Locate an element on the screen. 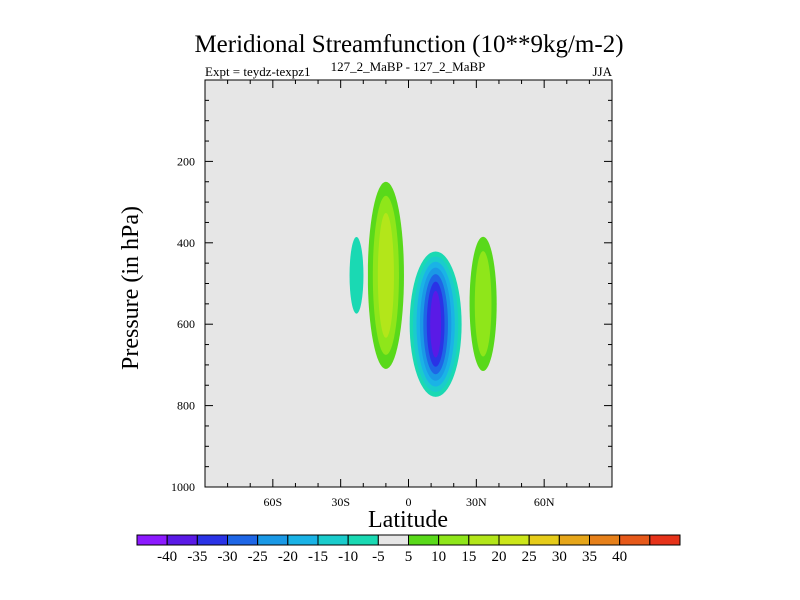 This screenshot has width=800, height=600. chart-title: Meridional Streamfunction (10**9kg/m-2) is located at coordinates (408, 44).